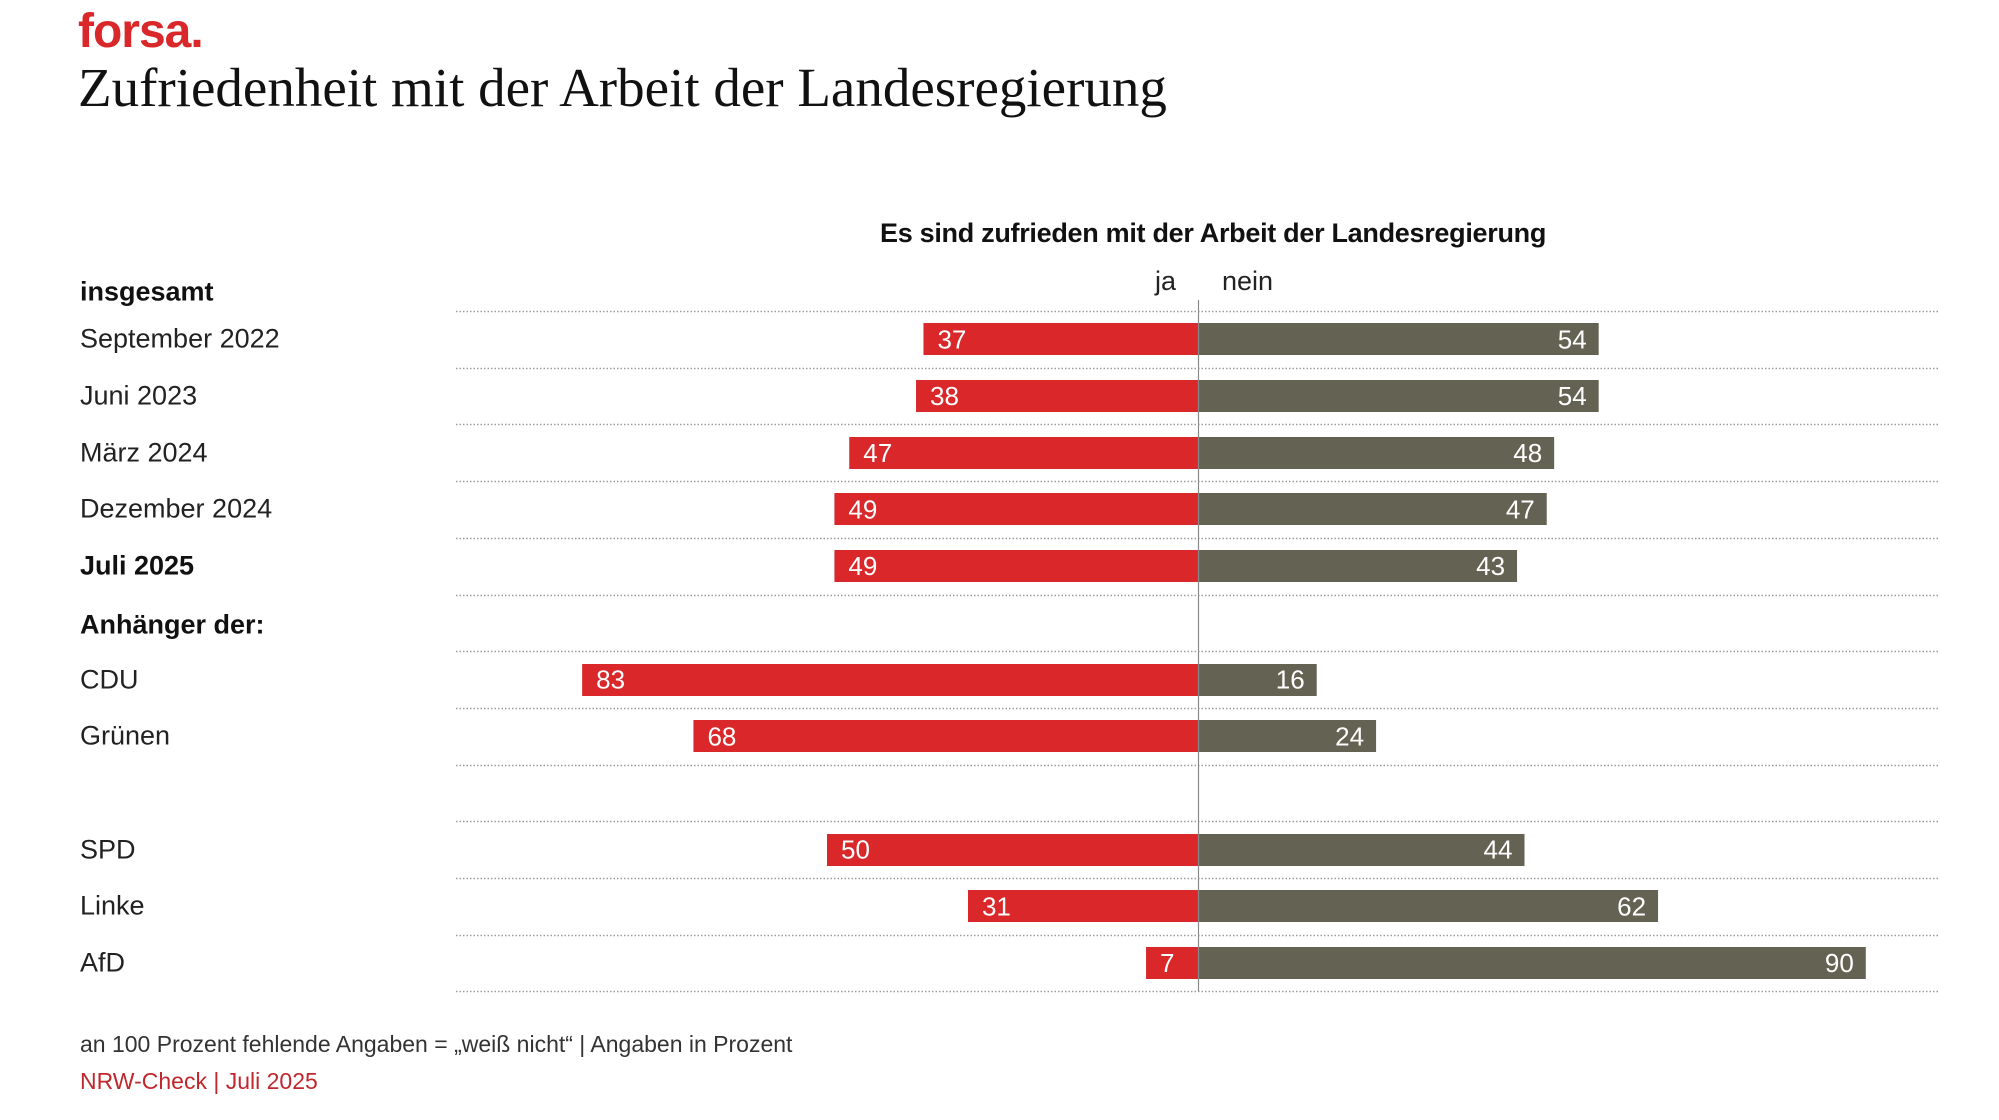  Describe the element at coordinates (944, 396) in the screenshot. I see `value-label-ja: 38` at that location.